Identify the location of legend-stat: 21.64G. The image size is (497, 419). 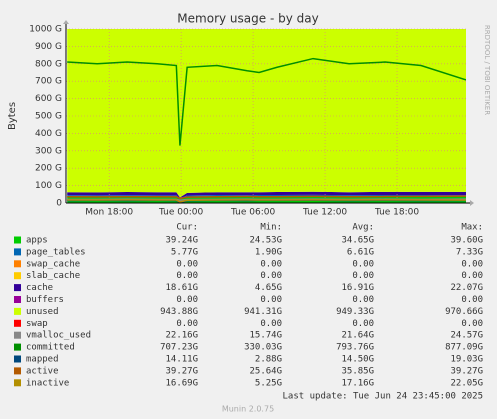
(357, 336).